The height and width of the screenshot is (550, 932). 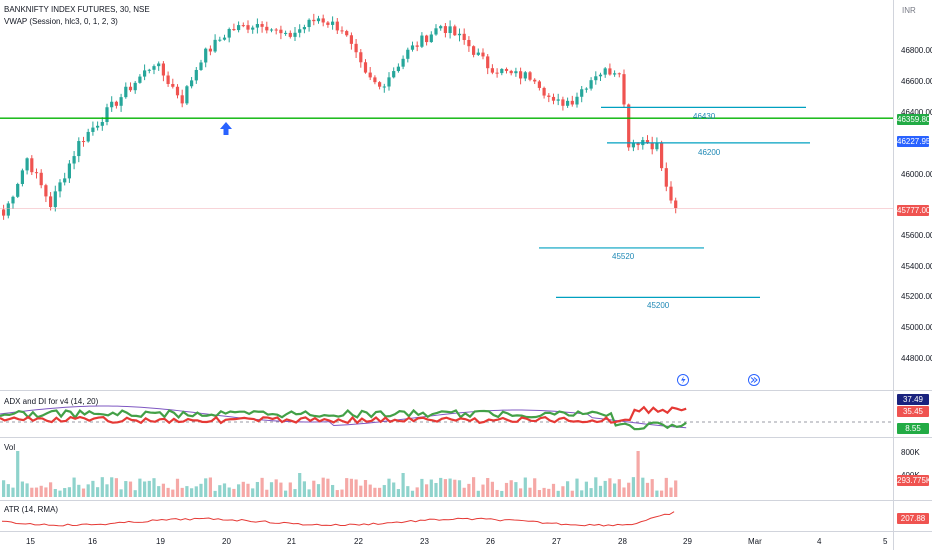 What do you see at coordinates (913, 399) in the screenshot?
I see `adx-badge: 37.49` at bounding box center [913, 399].